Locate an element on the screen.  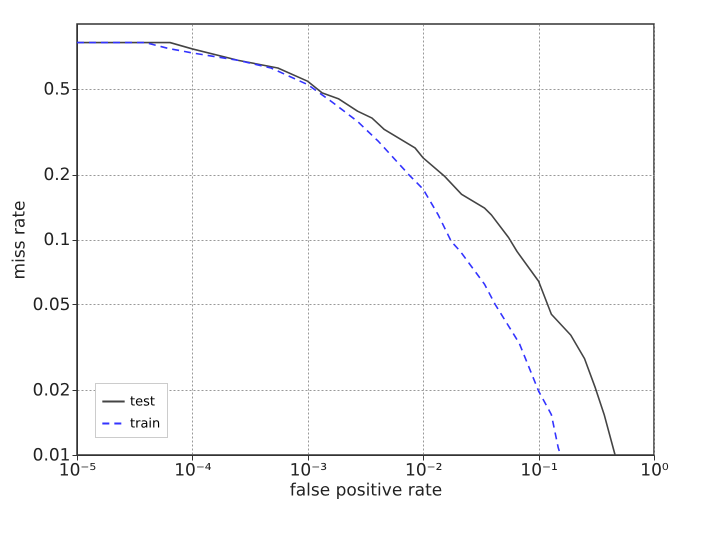
y-tick-label: 0.1 is located at coordinates (56, 240).